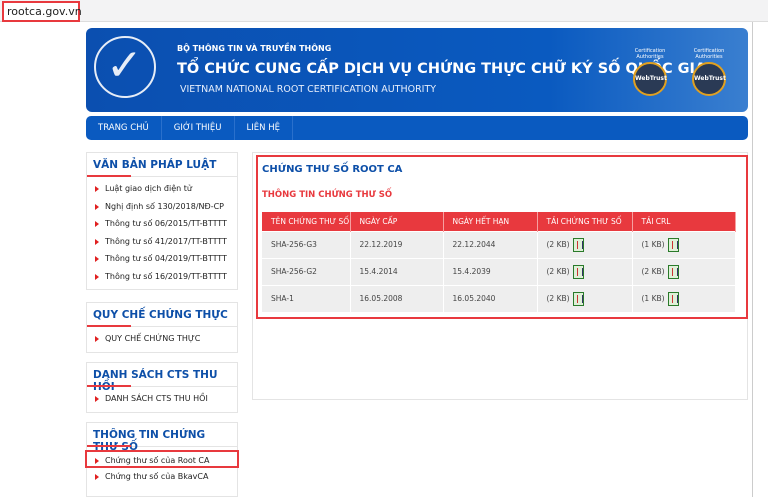 The width and height of the screenshot is (768, 497). Describe the element at coordinates (490, 271) in the screenshot. I see `expiry-date: 15.4.2039` at that location.